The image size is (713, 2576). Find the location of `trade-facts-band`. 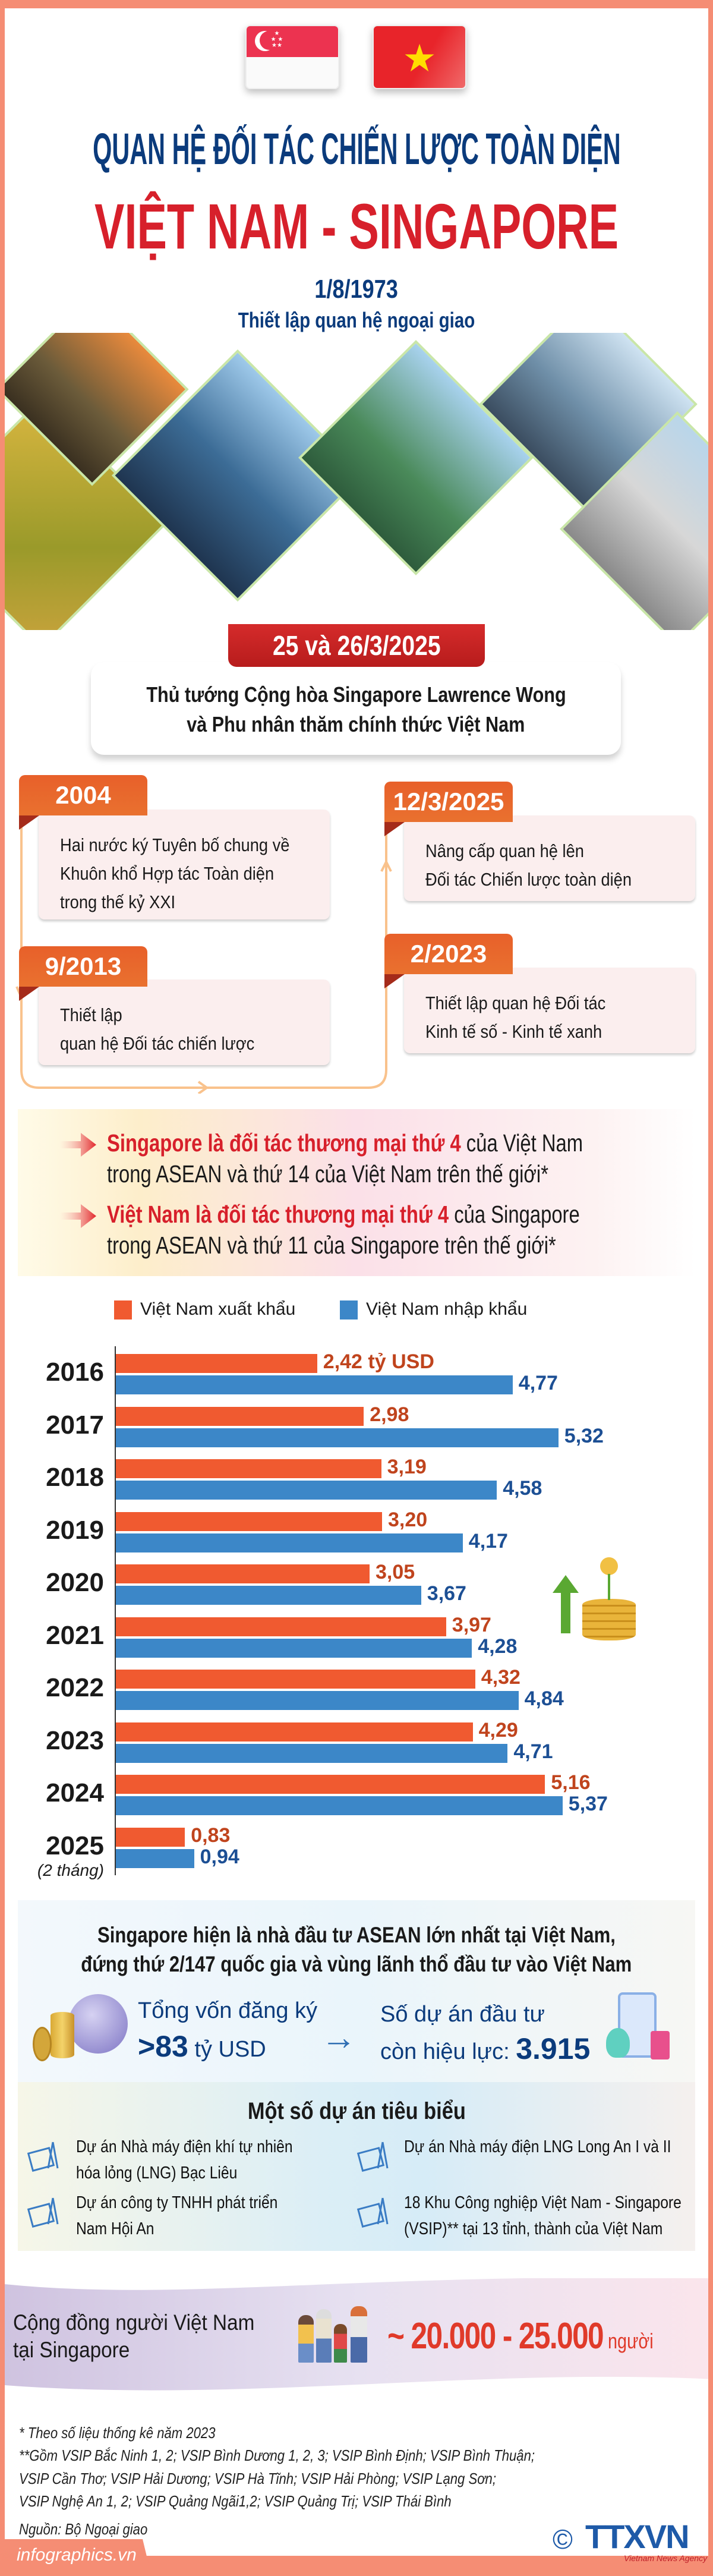

trade-facts-band is located at coordinates (356, 1192).